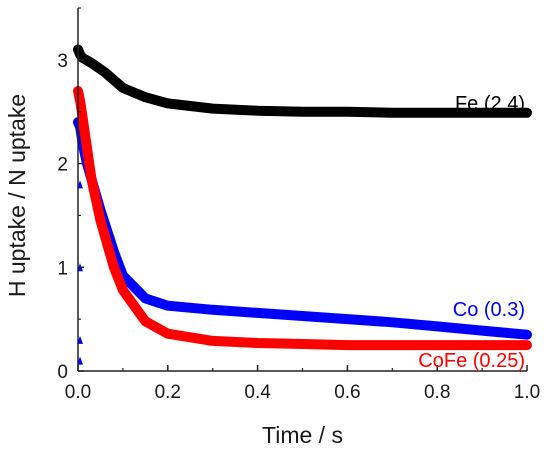  Describe the element at coordinates (471, 232) in the screenshot. I see `series-labels: Fe (2.4) Co (0.3) CoFe (0.25)` at that location.